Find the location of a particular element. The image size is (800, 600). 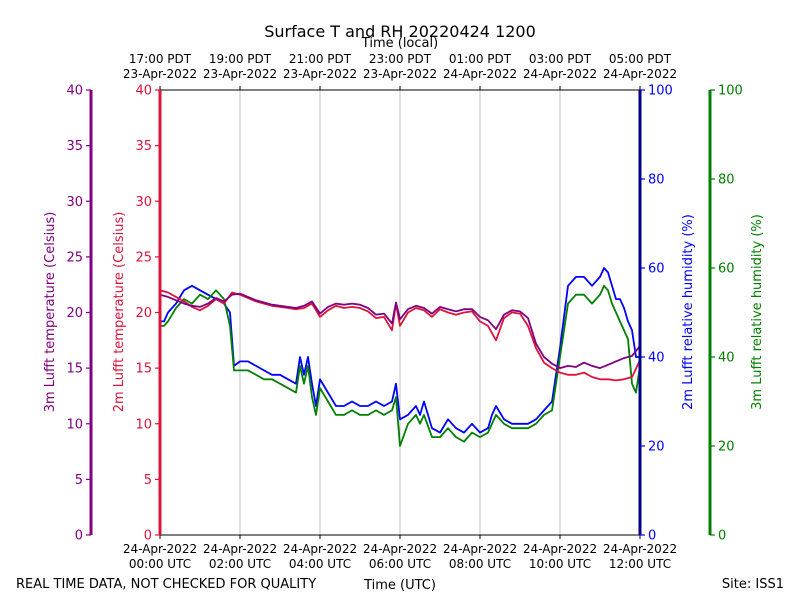

site-label: Site: ISS1 is located at coordinates (753, 584).